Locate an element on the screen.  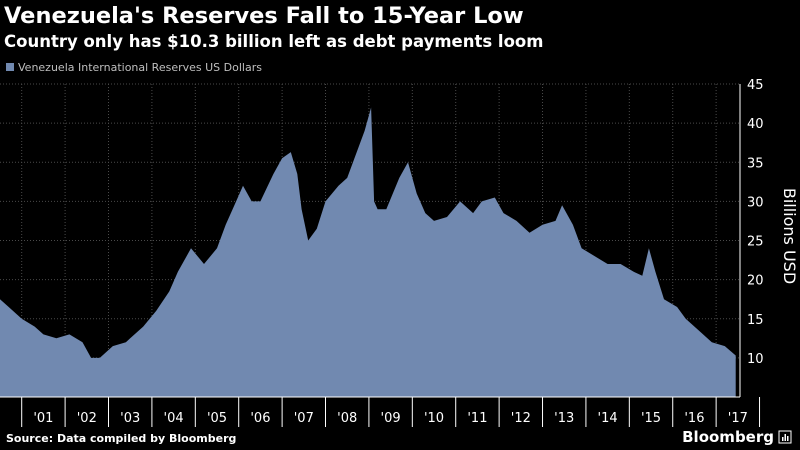
x-tick-label: '08 is located at coordinates (347, 418).